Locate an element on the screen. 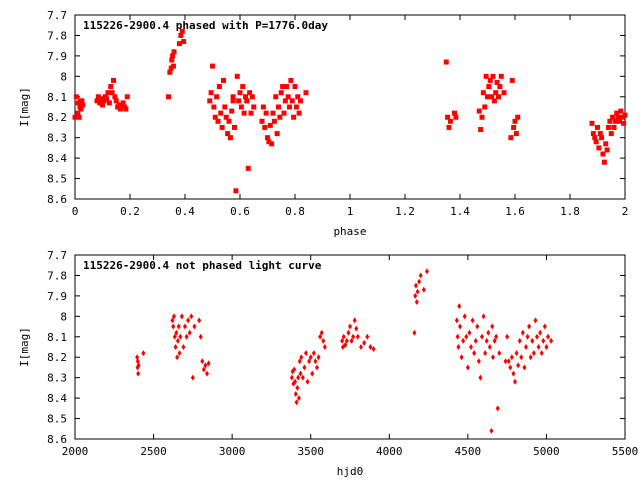  unphased-y-tick-label: 8.1 is located at coordinates (57, 337).